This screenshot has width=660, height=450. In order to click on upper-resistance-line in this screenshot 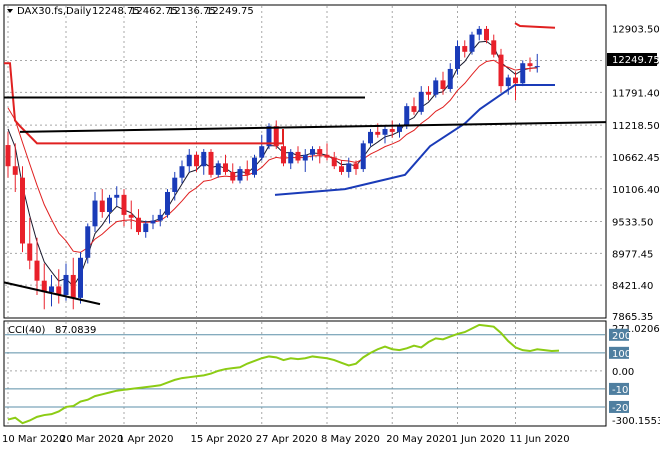, I will do `click(535, 25)`.